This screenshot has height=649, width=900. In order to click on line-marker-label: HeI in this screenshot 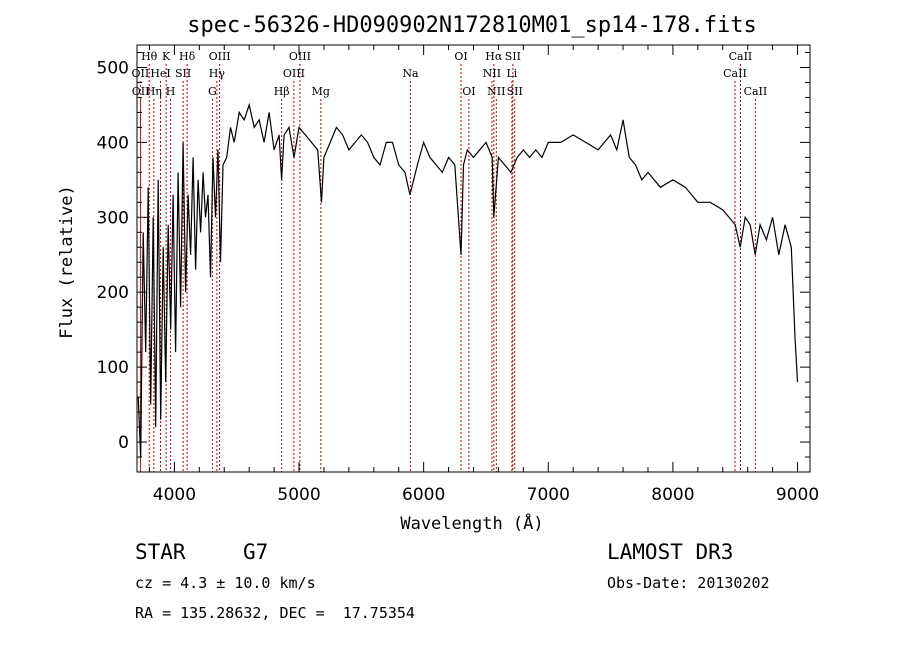, I will do `click(160, 73)`.